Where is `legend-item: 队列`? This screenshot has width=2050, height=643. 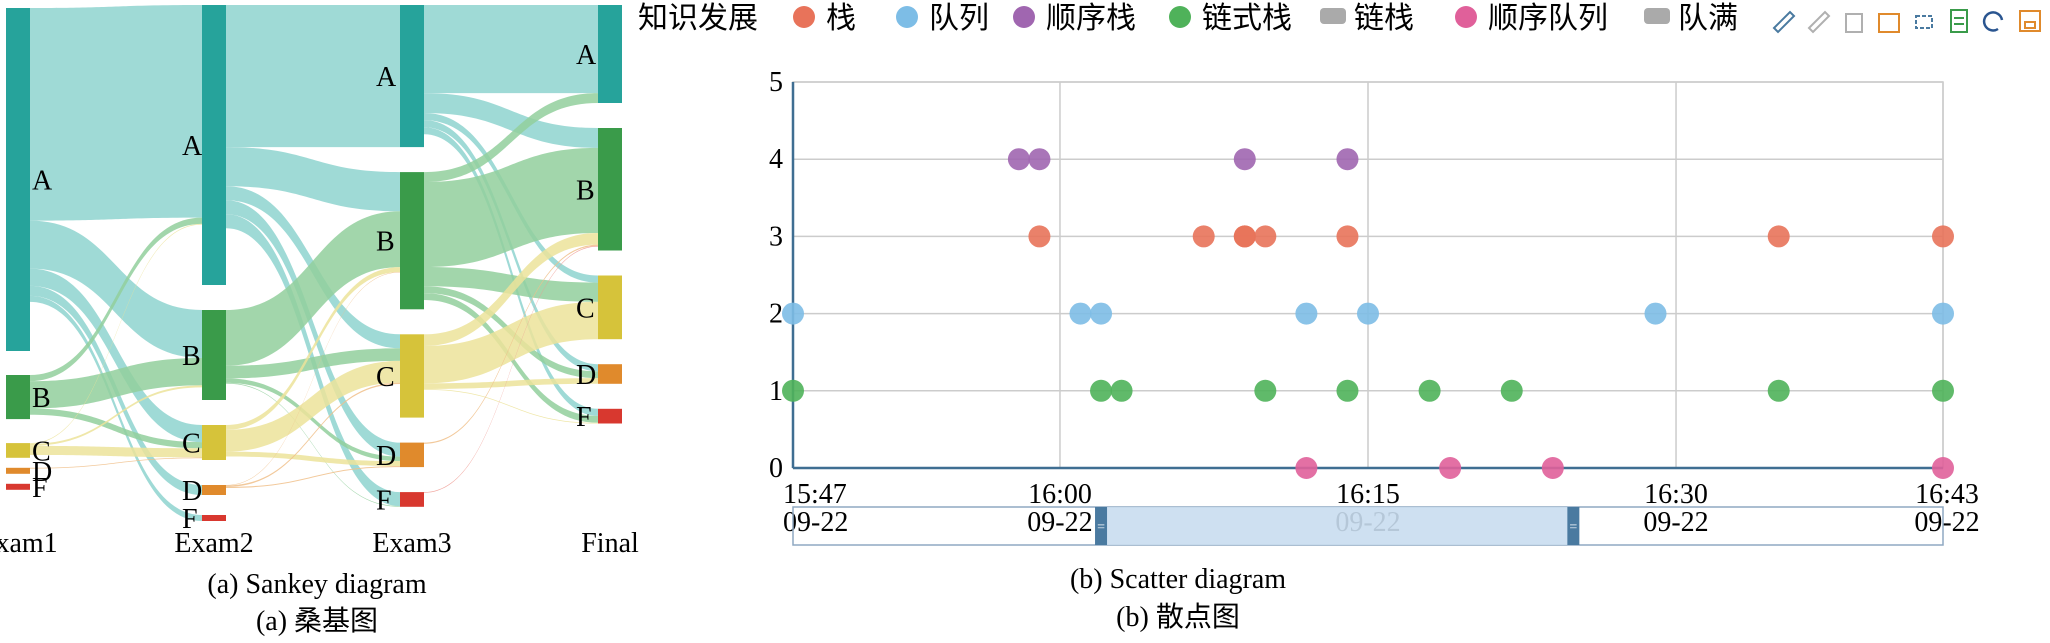
legend-item: 队列 is located at coordinates (942, 18).